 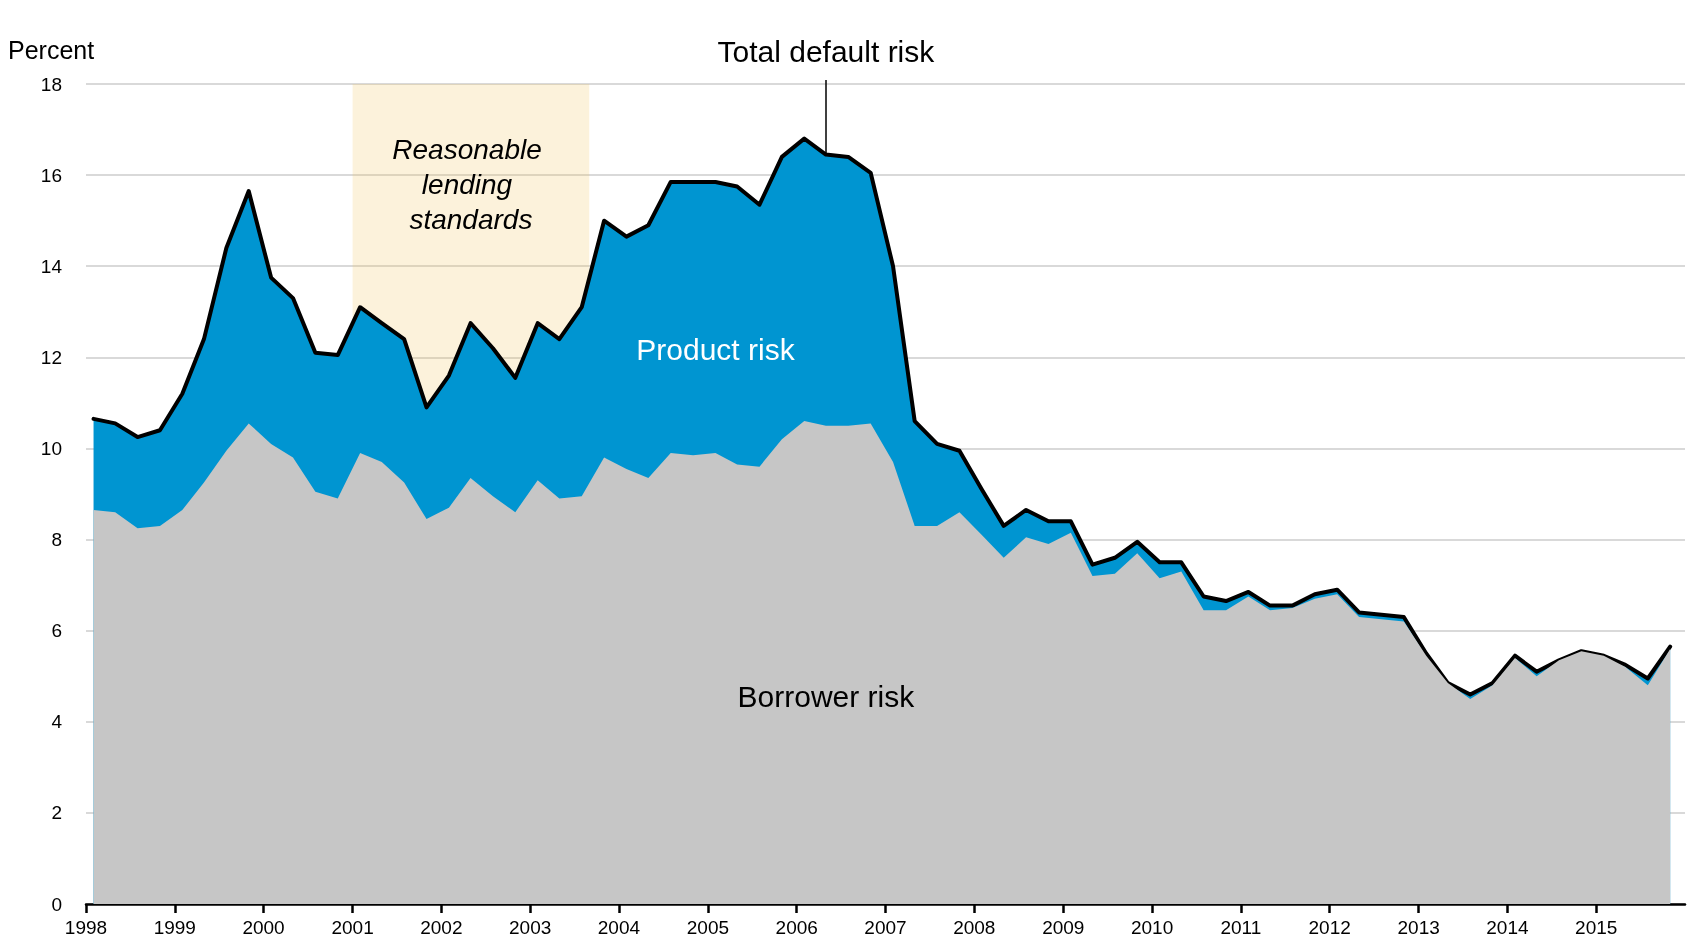 What do you see at coordinates (1152, 927) in the screenshot?
I see `x-tick-label: 2010` at bounding box center [1152, 927].